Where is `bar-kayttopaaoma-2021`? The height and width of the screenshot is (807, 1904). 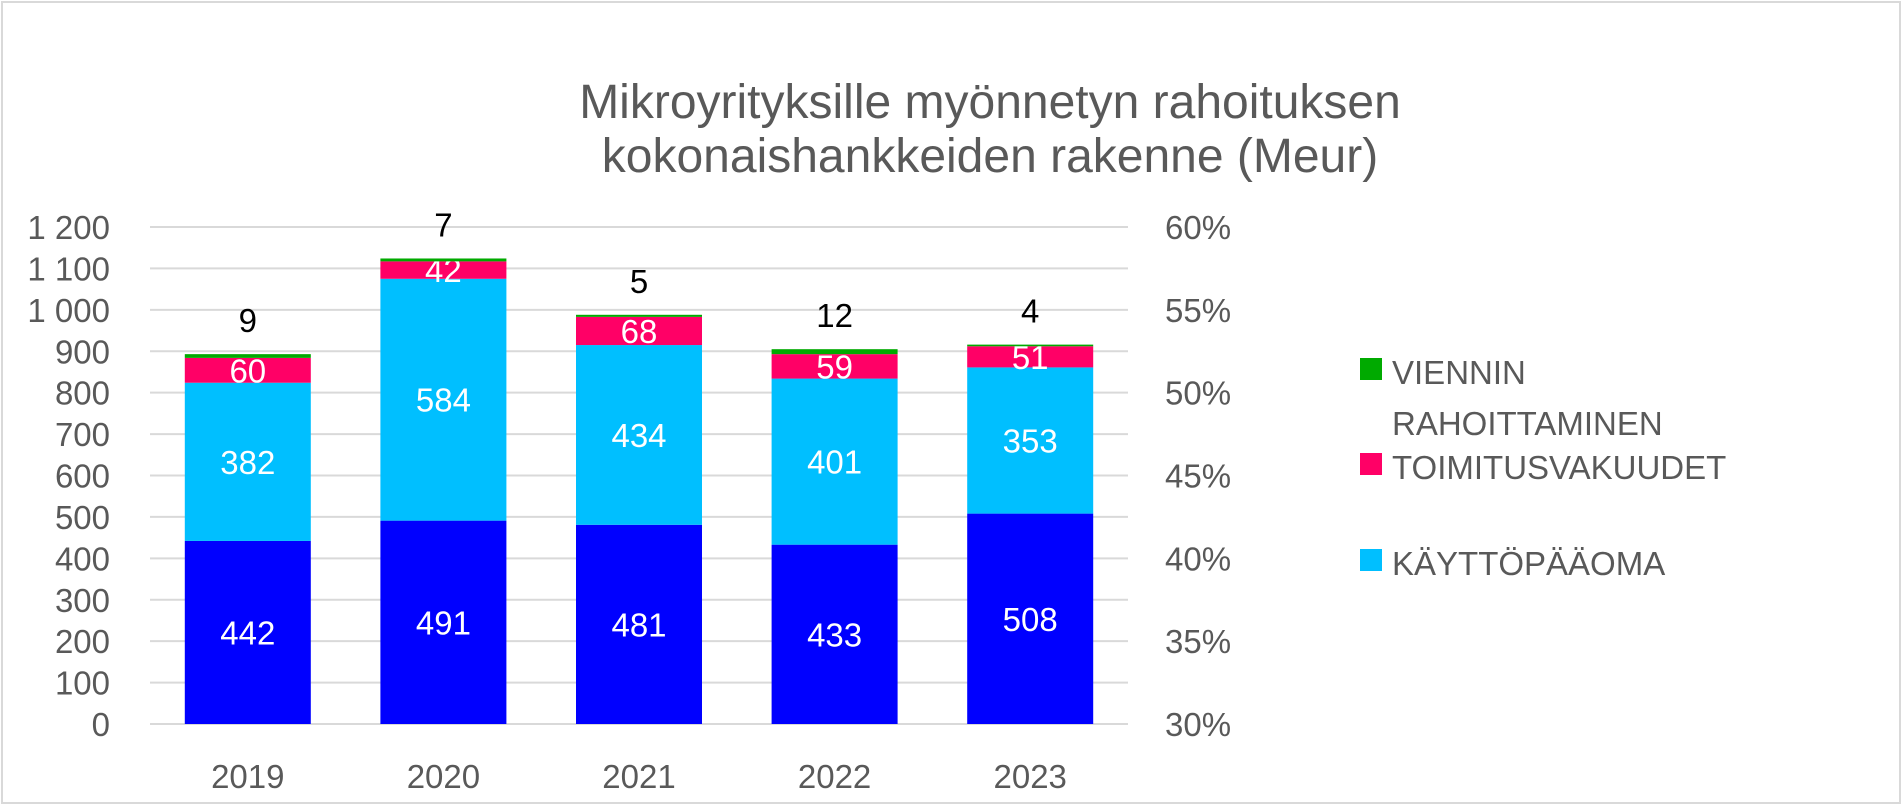 bar-kayttopaaoma-2021 is located at coordinates (639, 435).